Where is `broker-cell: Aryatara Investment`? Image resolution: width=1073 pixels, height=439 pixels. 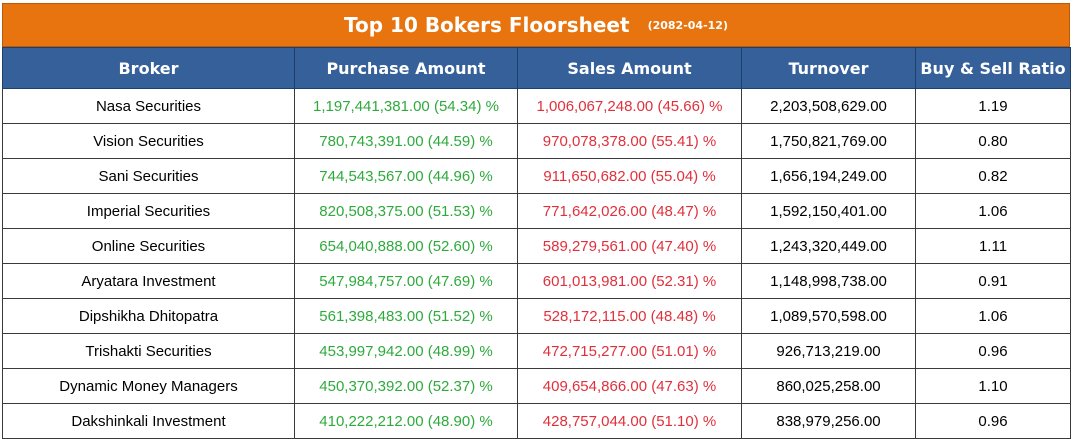
broker-cell: Aryatara Investment is located at coordinates (148, 281).